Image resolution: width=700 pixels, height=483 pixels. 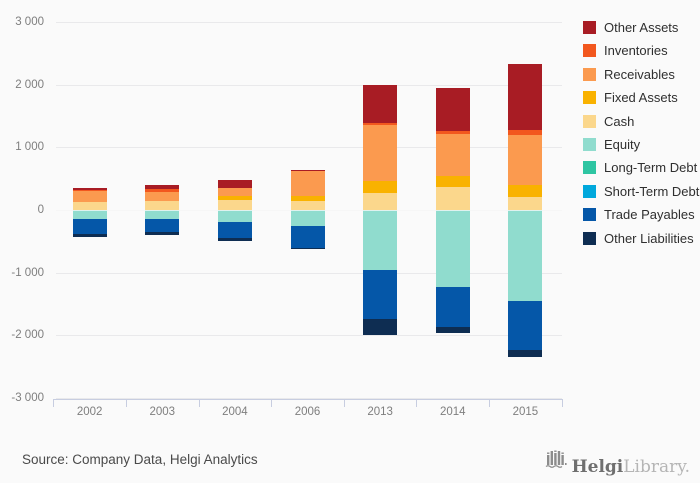 What do you see at coordinates (619, 121) in the screenshot?
I see `legend-label: Cash` at bounding box center [619, 121].